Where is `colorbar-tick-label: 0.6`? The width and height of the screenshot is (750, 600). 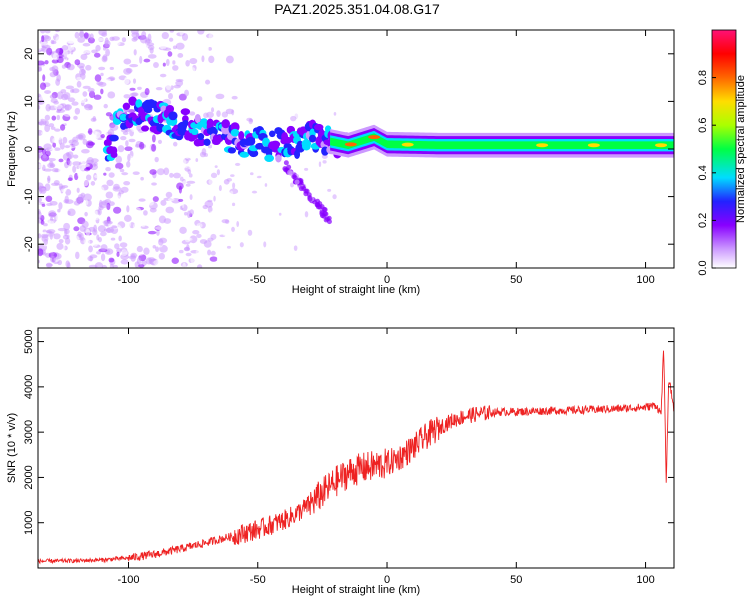
colorbar-tick-label: 0.6 is located at coordinates (703, 125).